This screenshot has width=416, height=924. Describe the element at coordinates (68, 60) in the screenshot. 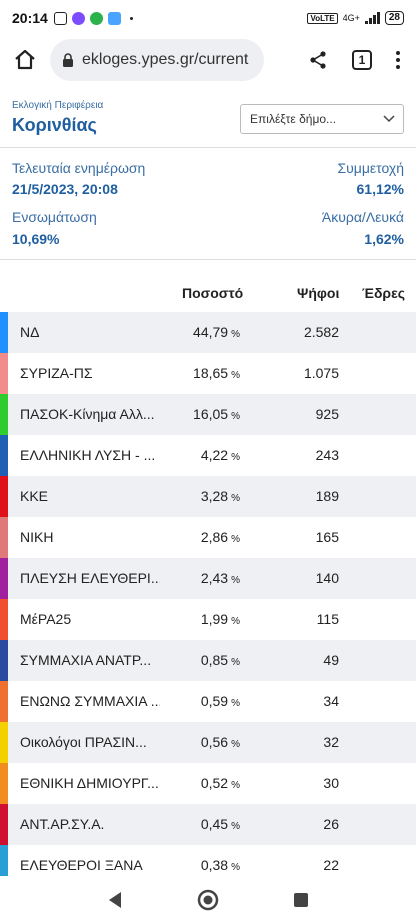

I see `lock-icon` at that location.